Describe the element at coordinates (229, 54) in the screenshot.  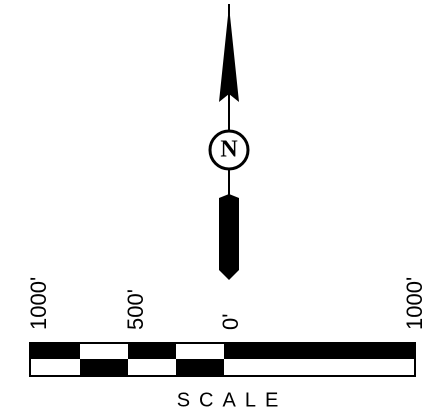
I see `arrow-head` at that location.